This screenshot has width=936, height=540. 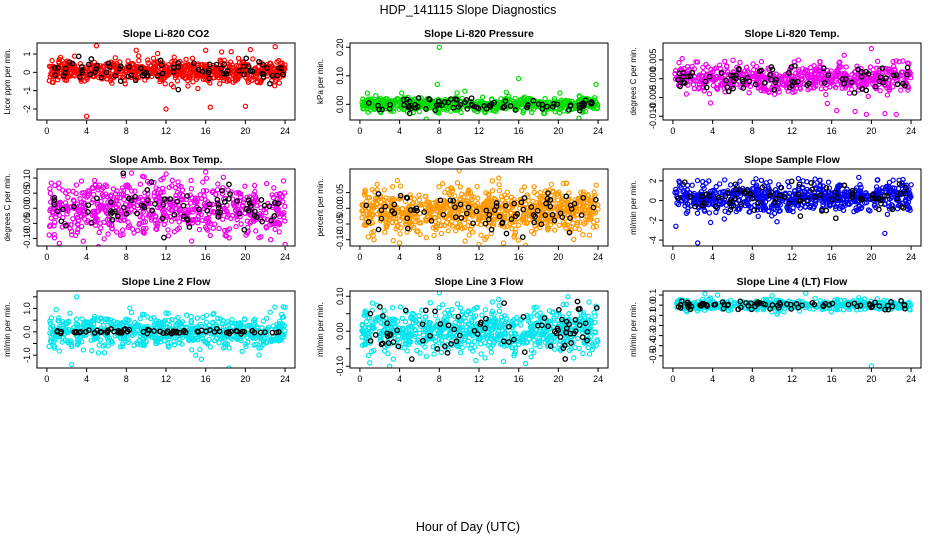 I want to click on y-tick-label: -0.010, so click(x=653, y=116).